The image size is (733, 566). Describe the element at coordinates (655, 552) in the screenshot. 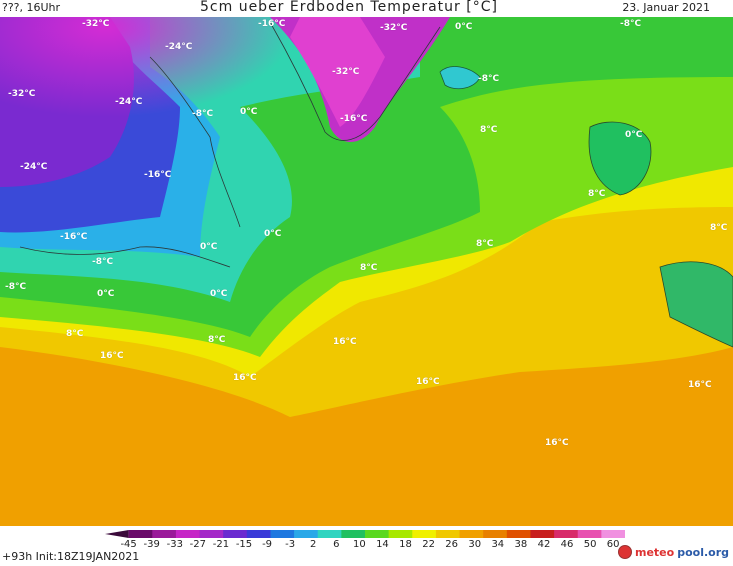

I see `logo-text-meteo: meteo` at that location.